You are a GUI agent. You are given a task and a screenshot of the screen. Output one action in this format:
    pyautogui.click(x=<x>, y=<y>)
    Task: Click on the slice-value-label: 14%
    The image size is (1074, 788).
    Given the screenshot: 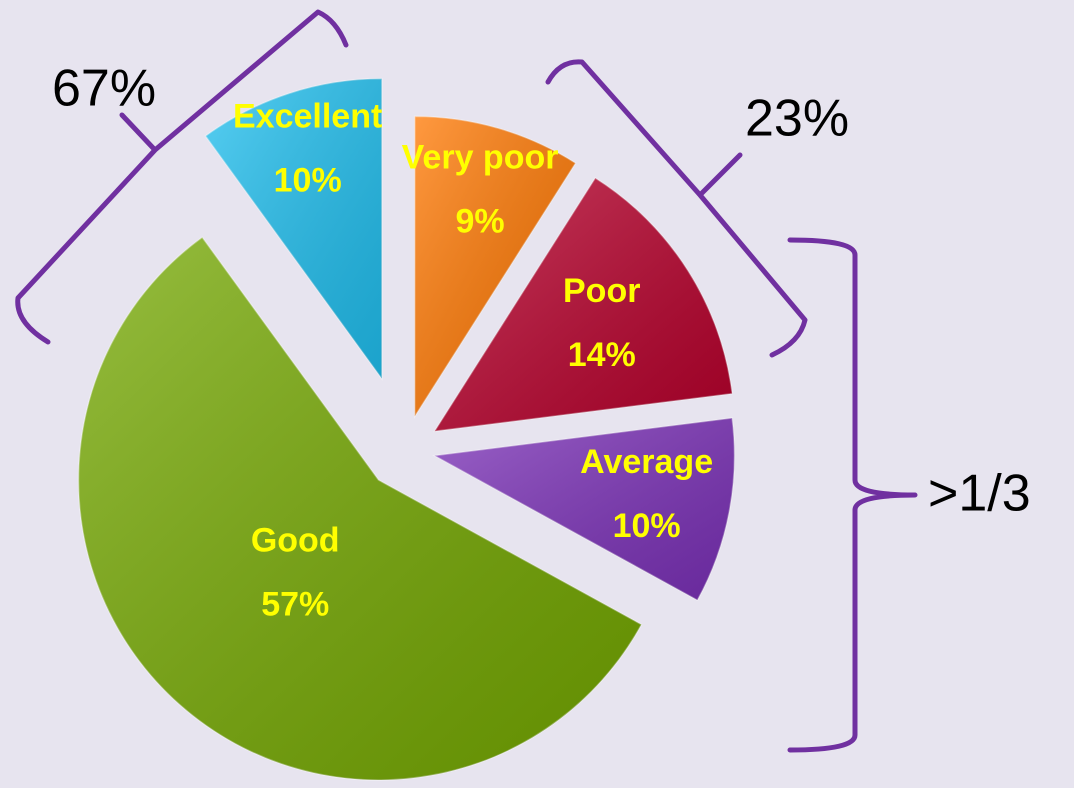 What is the action you would take?
    pyautogui.click(x=602, y=355)
    